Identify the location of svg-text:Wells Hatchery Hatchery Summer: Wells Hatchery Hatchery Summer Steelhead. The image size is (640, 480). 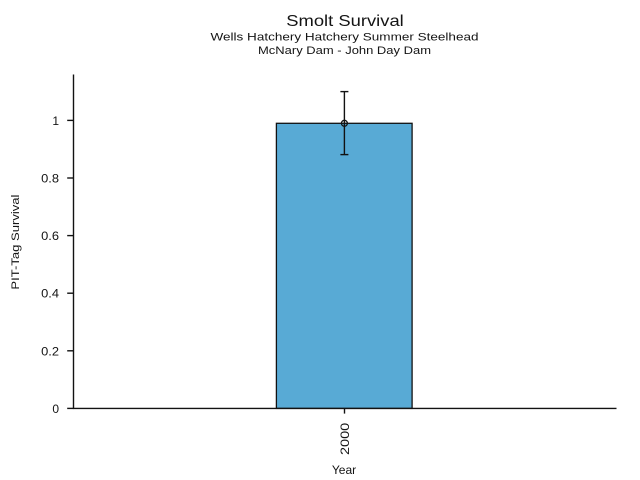
(345, 38).